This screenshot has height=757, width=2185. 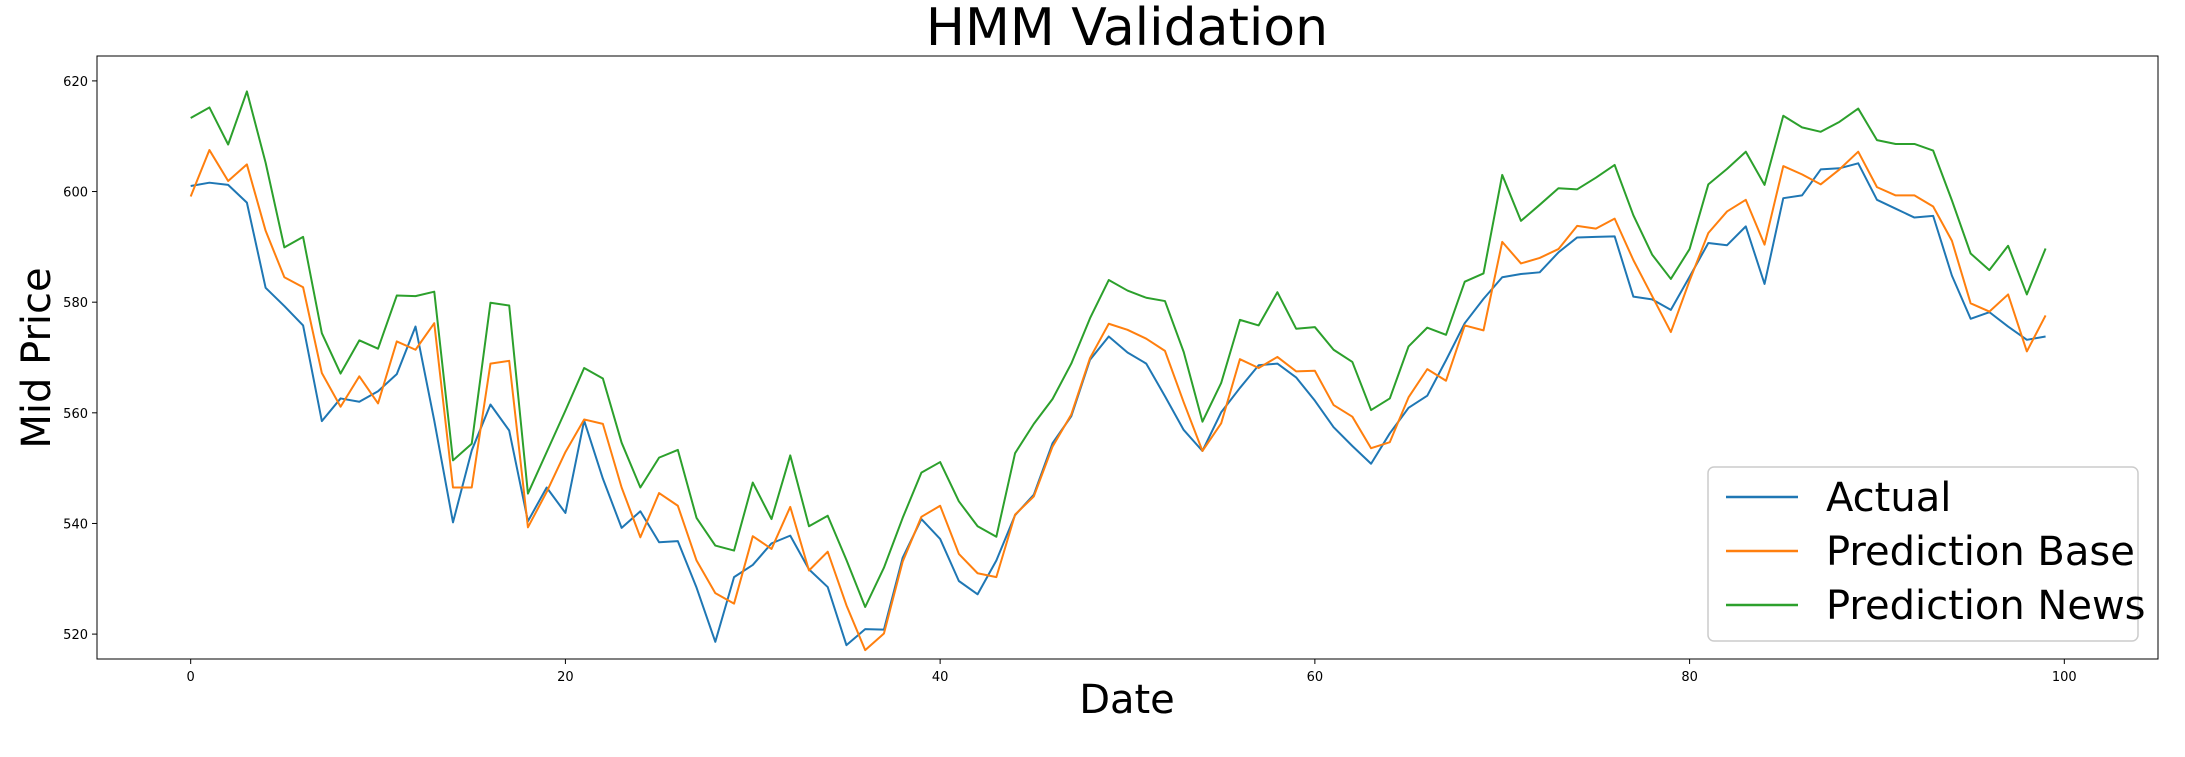 I want to click on x-tick-label: 20, so click(x=565, y=677).